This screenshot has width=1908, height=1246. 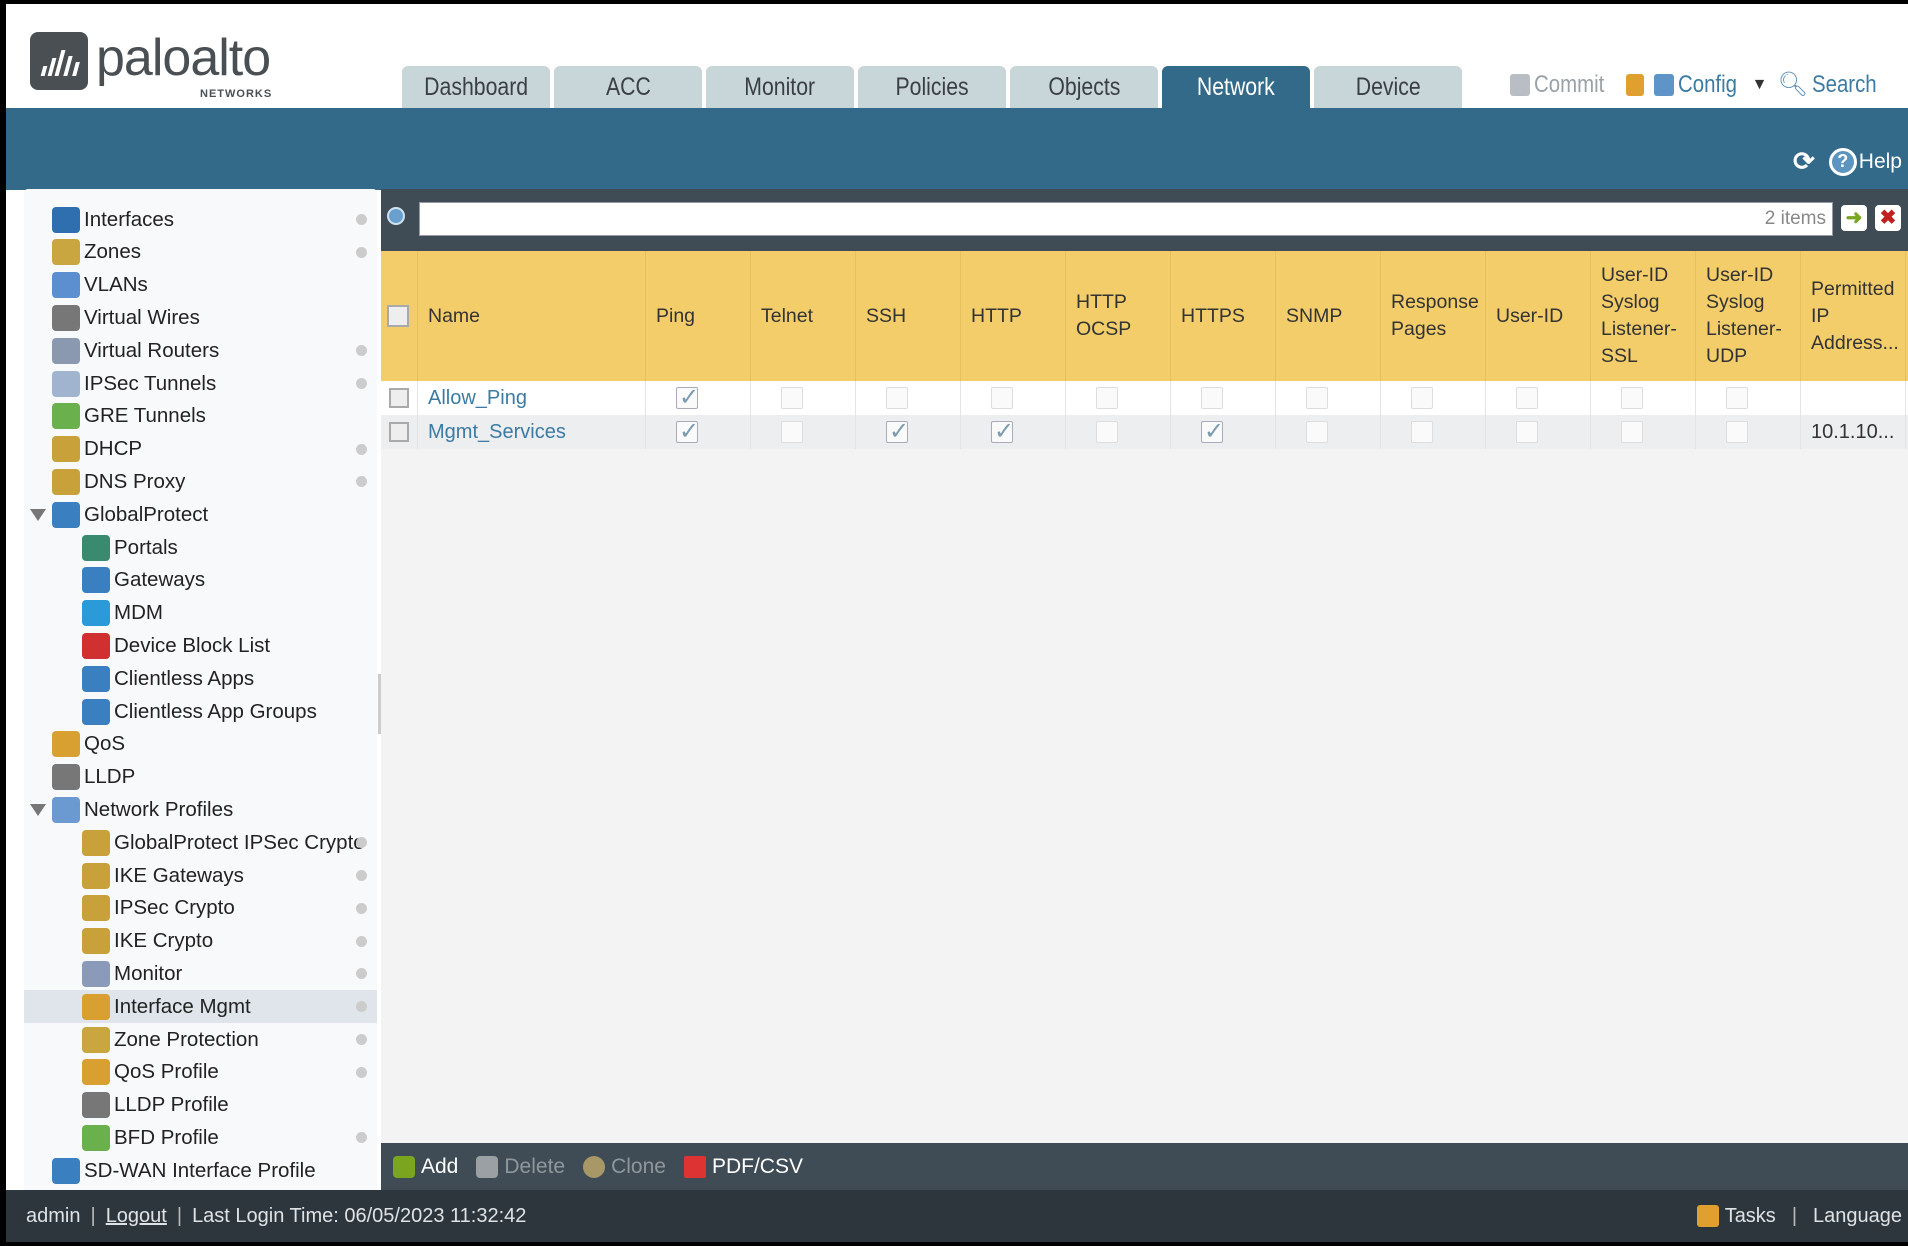 What do you see at coordinates (183, 58) in the screenshot?
I see `logo-text: paloalto` at bounding box center [183, 58].